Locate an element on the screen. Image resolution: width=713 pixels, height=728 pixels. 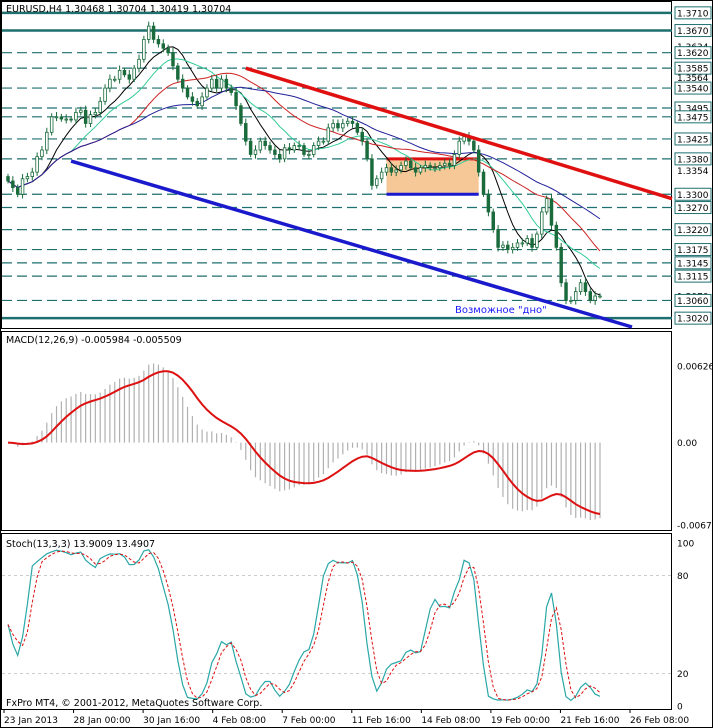
price-axis-label: 1.3670 is located at coordinates (693, 32).